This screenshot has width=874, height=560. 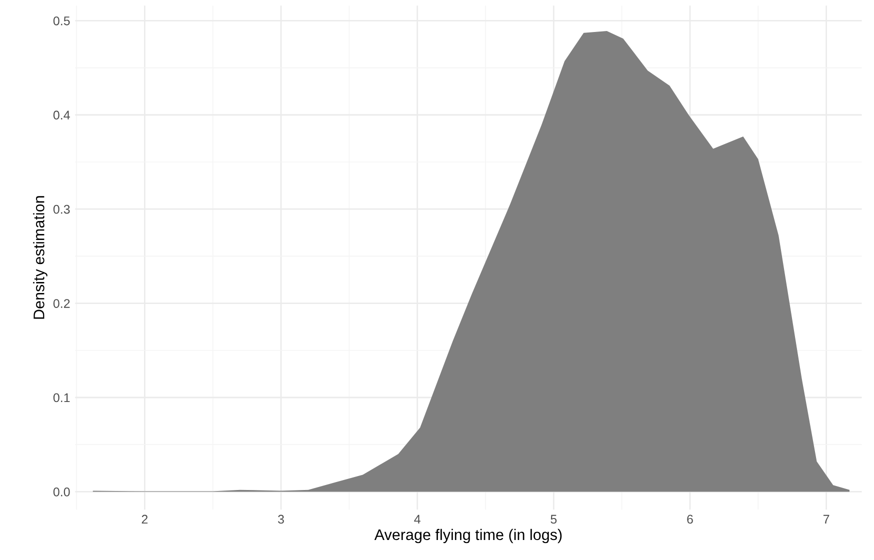 What do you see at coordinates (145, 519) in the screenshot?
I see `x-tick-label: 2` at bounding box center [145, 519].